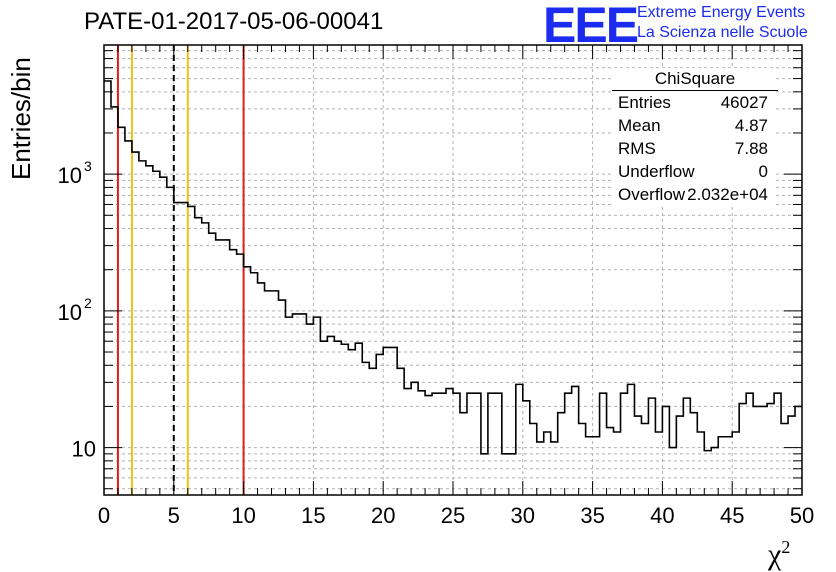 This screenshot has height=572, width=836. I want to click on stats-row-rms: RMS 7.88, so click(694, 148).